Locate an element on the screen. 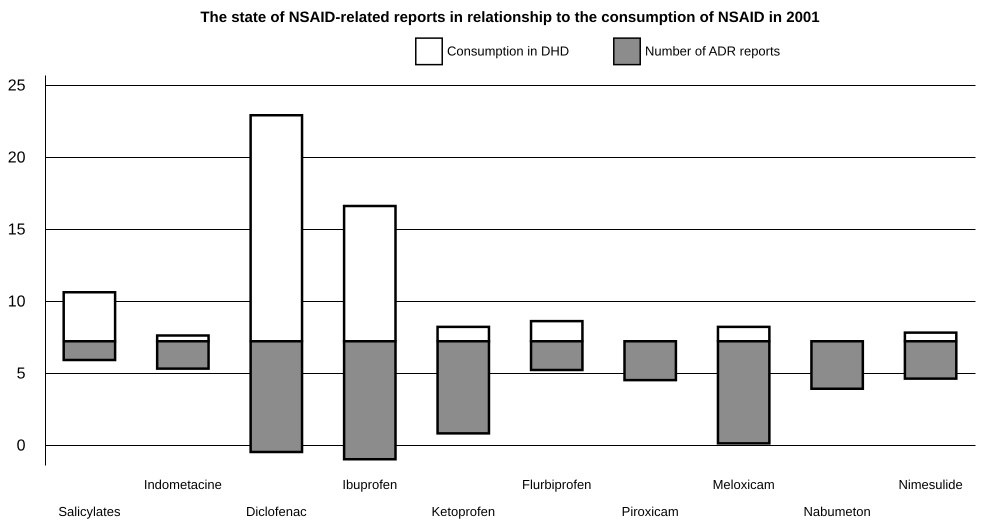 This screenshot has width=1000, height=524. x-tick-label: Ibuprofen is located at coordinates (370, 484).